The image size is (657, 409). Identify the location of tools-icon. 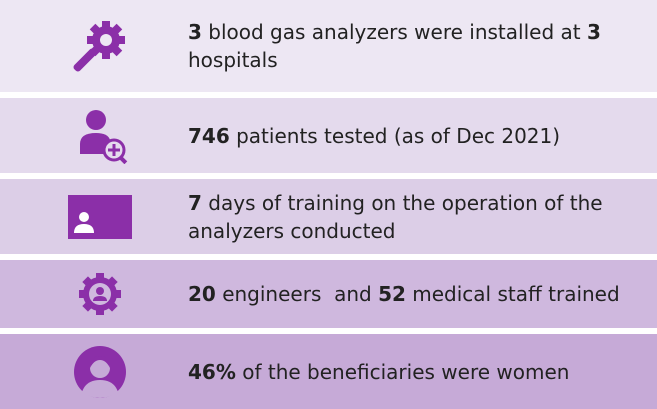
(99, 46).